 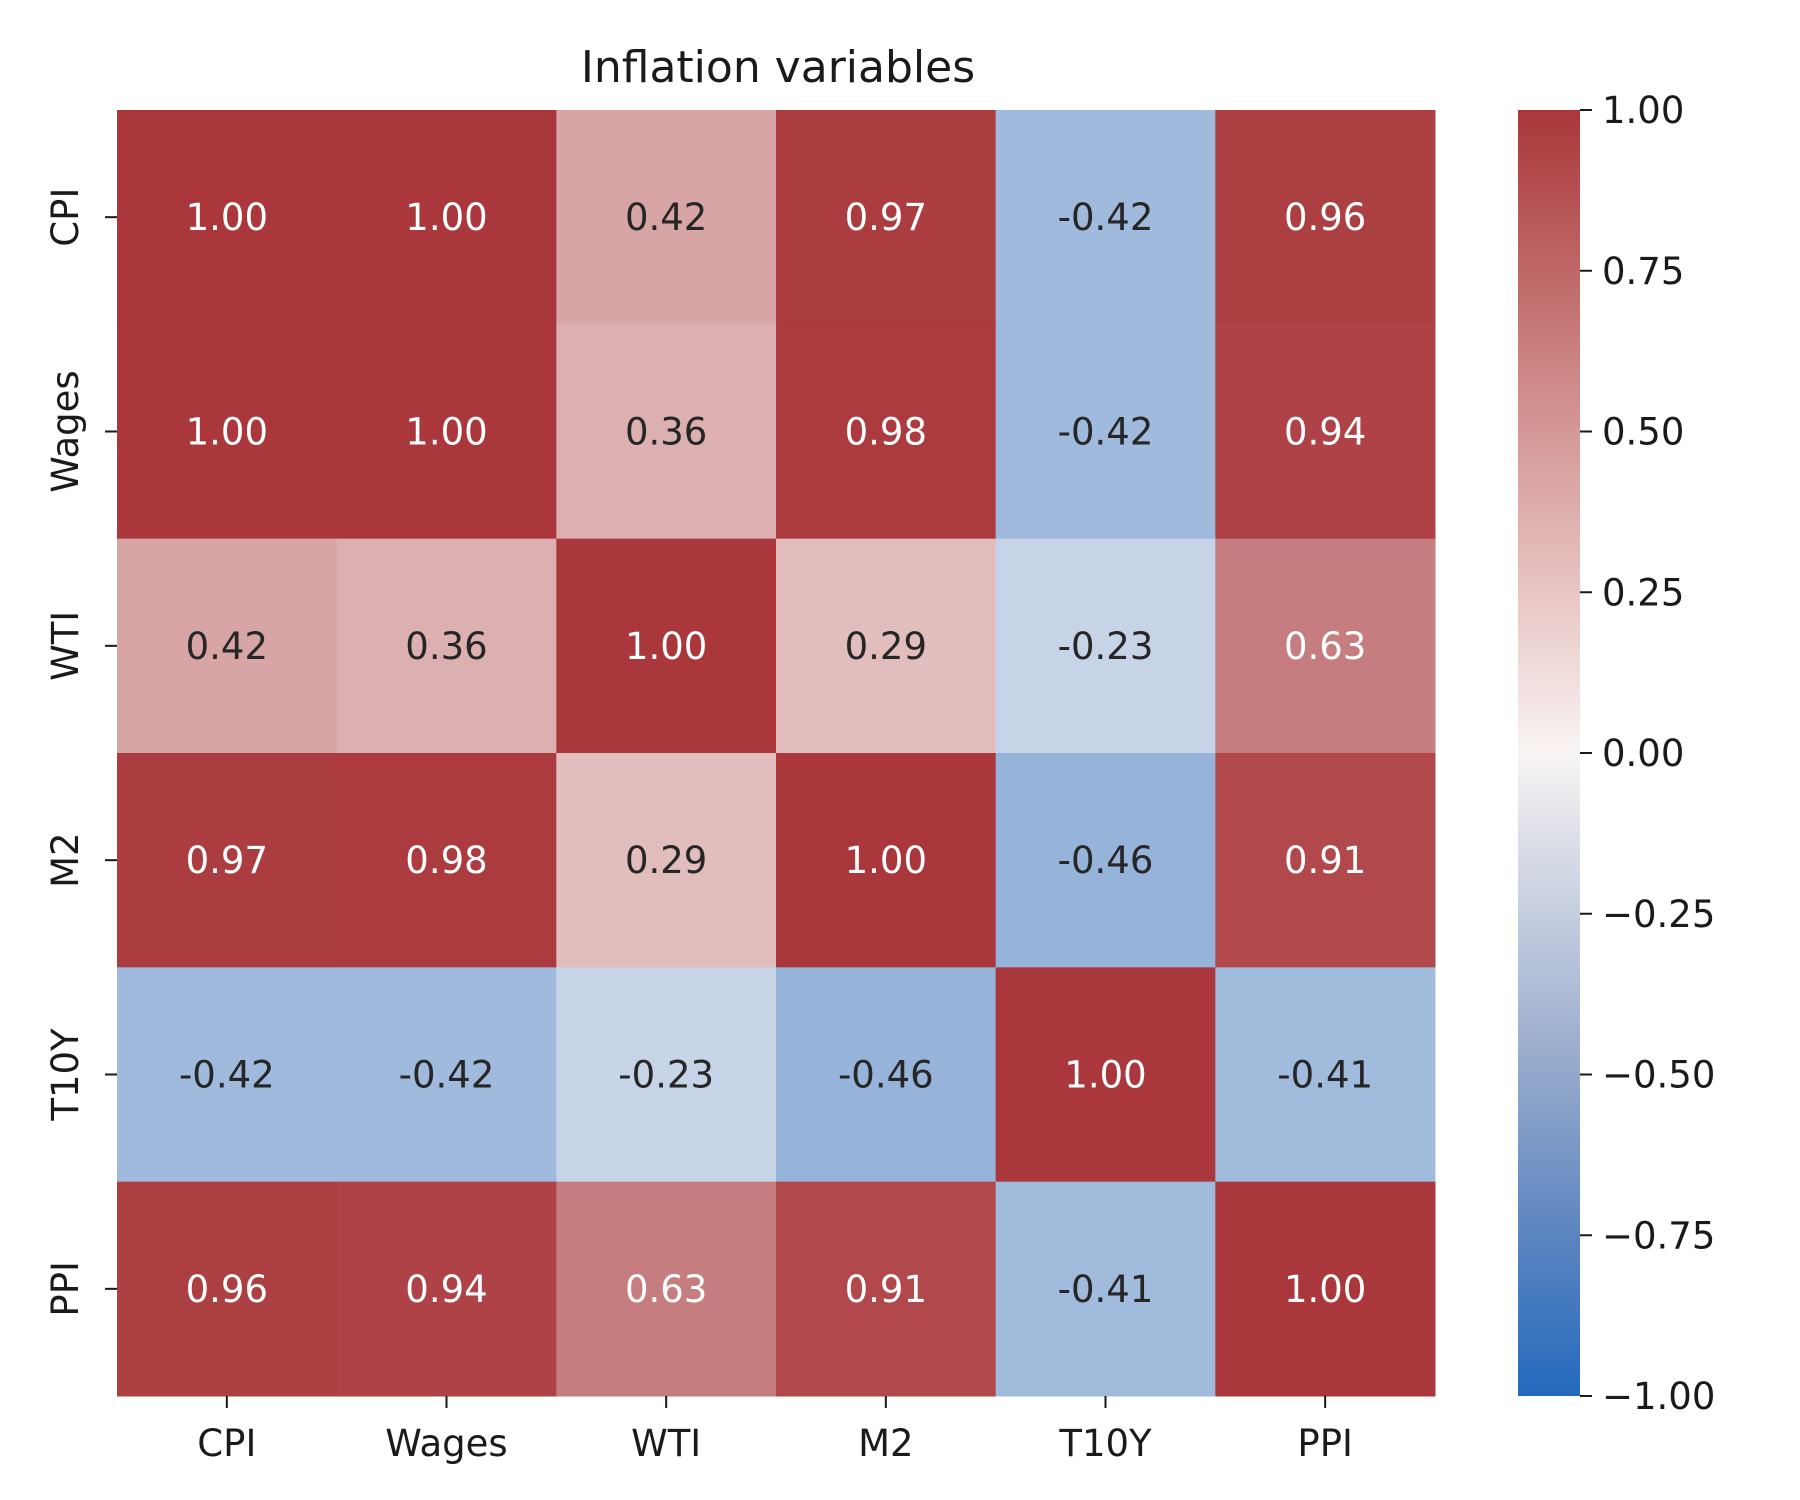 I want to click on colorbar-tick-label: 0.75, so click(x=1643, y=271).